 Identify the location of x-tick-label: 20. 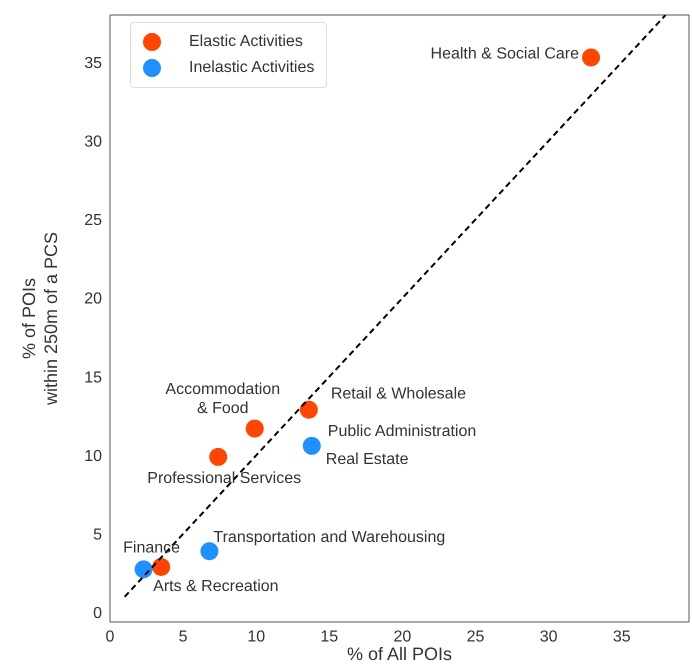
(403, 637).